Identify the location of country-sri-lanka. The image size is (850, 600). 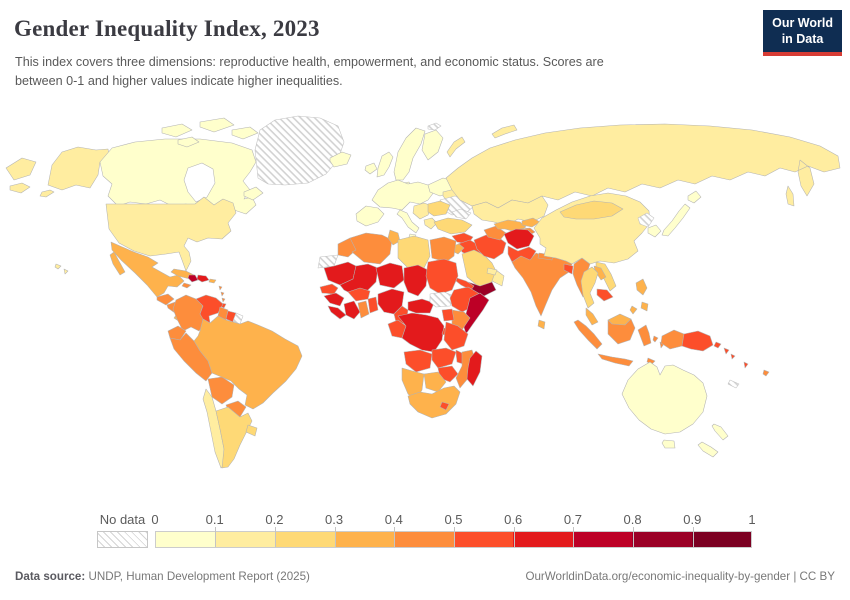
(541, 324).